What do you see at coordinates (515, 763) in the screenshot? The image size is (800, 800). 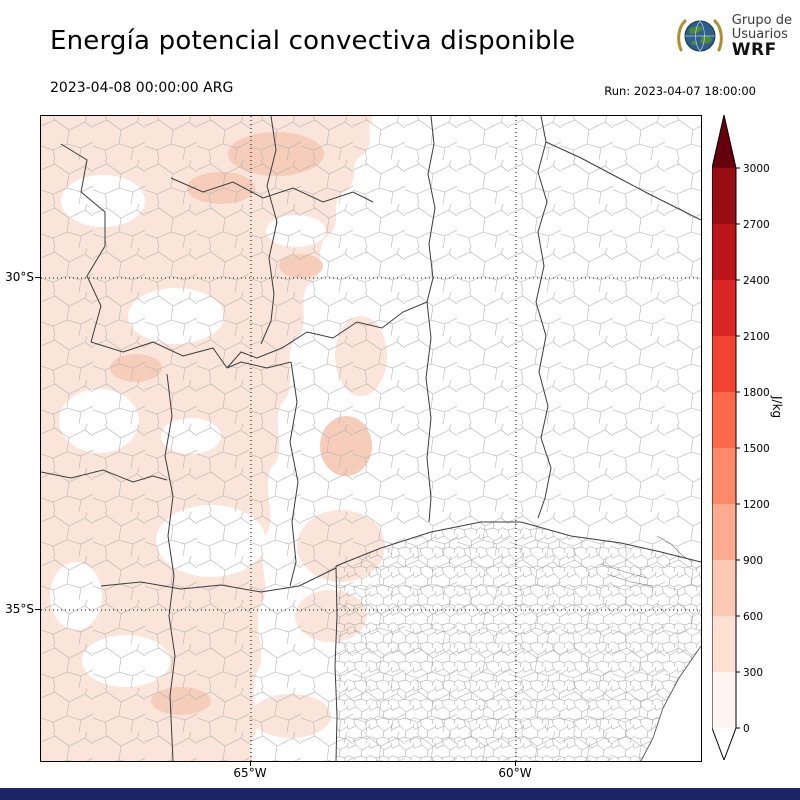 I see `lon-tick-60w` at bounding box center [515, 763].